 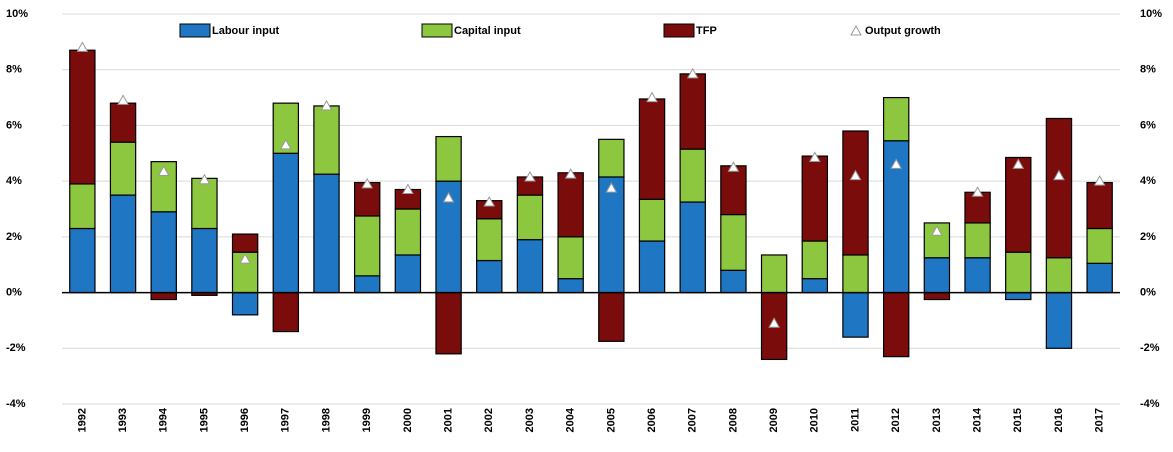 I want to click on x-tick-label: 1997, so click(x=286, y=420).